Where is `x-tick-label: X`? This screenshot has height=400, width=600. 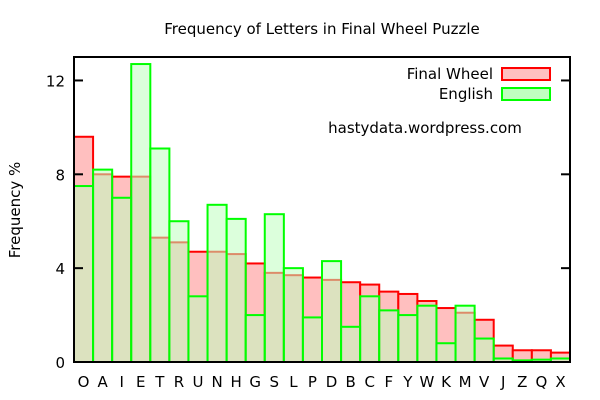 x-tick-label: X is located at coordinates (560, 382).